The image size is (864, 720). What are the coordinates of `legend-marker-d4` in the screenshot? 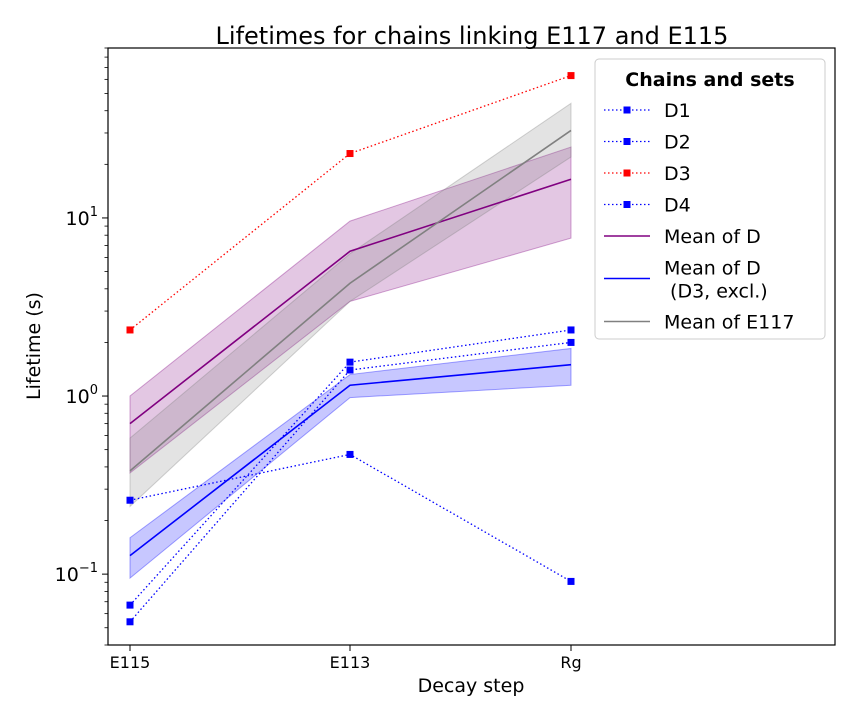 It's located at (627, 204).